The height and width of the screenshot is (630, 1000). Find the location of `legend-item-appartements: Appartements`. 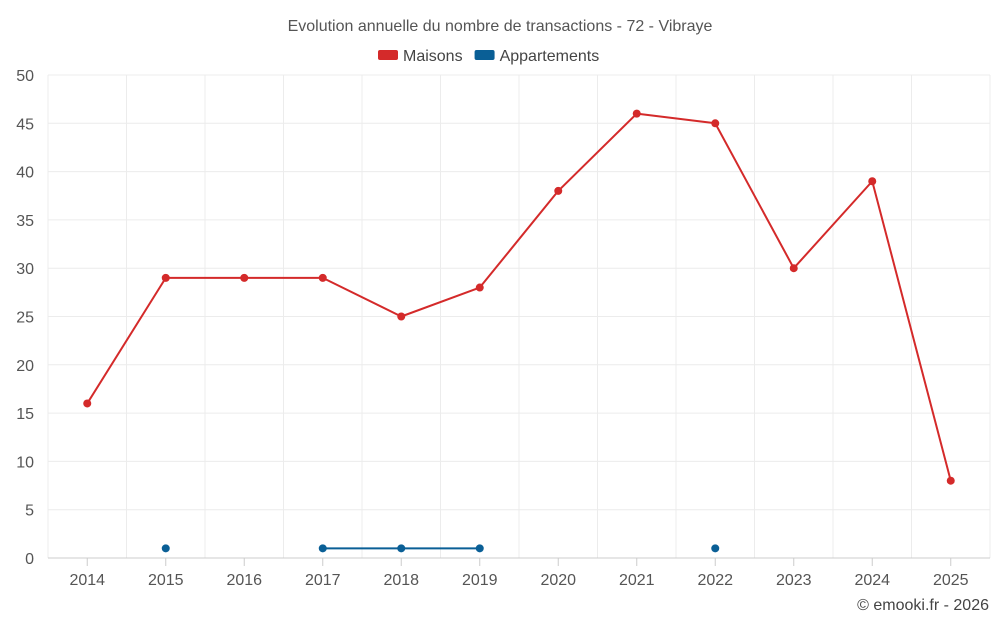

legend-item-appartements: Appartements is located at coordinates (537, 56).